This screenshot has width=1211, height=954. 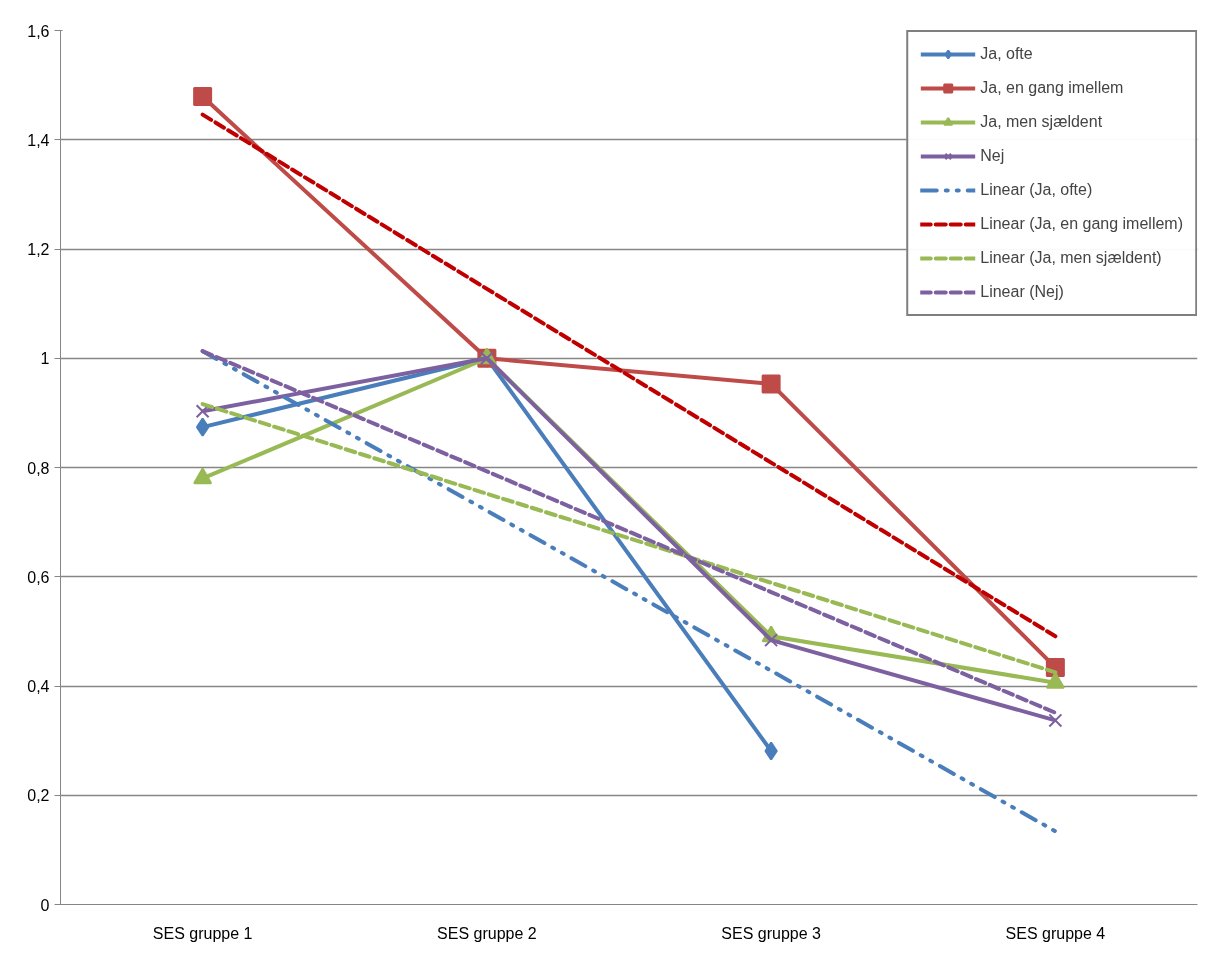 What do you see at coordinates (992, 156) in the screenshot?
I see `legend-label: Nej` at bounding box center [992, 156].